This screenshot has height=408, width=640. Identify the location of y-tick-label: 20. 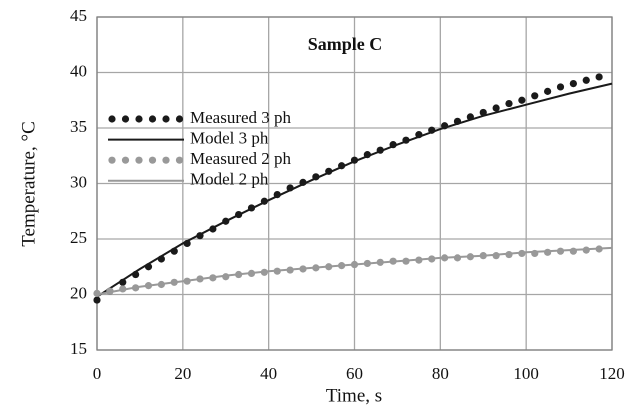
(78, 292).